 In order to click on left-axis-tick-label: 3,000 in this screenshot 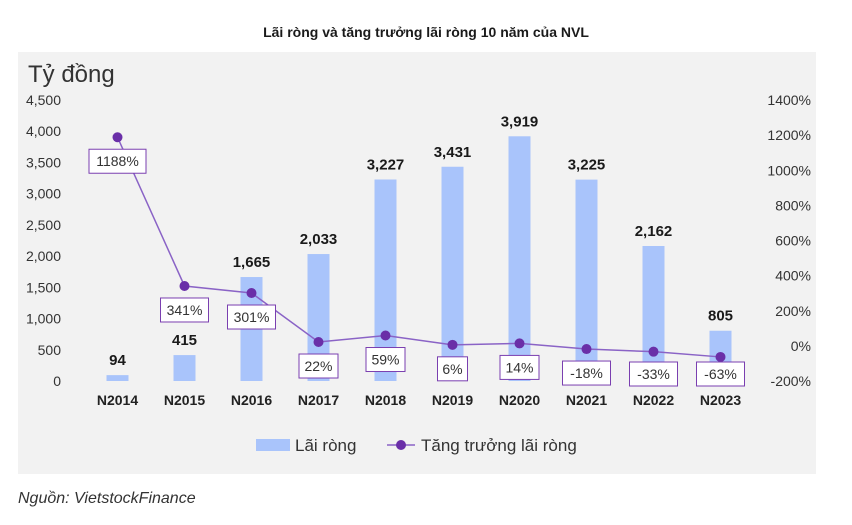, I will do `click(43, 194)`.